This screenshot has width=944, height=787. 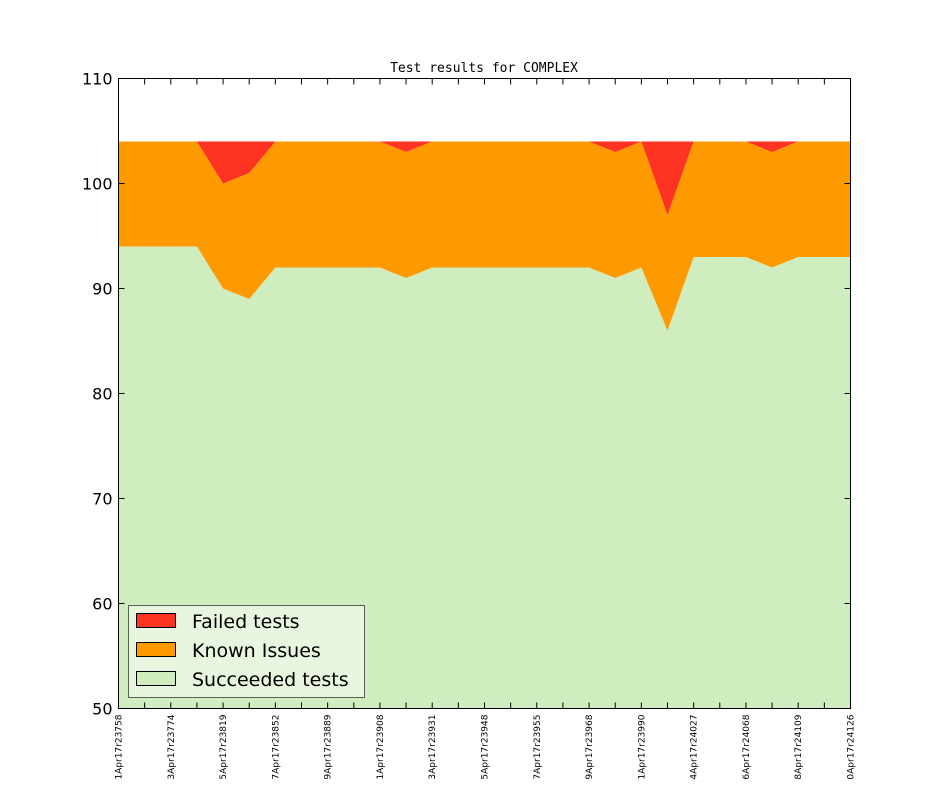 What do you see at coordinates (695, 747) in the screenshot?
I see `x-tick-label: 4Apr17r24027` at bounding box center [695, 747].